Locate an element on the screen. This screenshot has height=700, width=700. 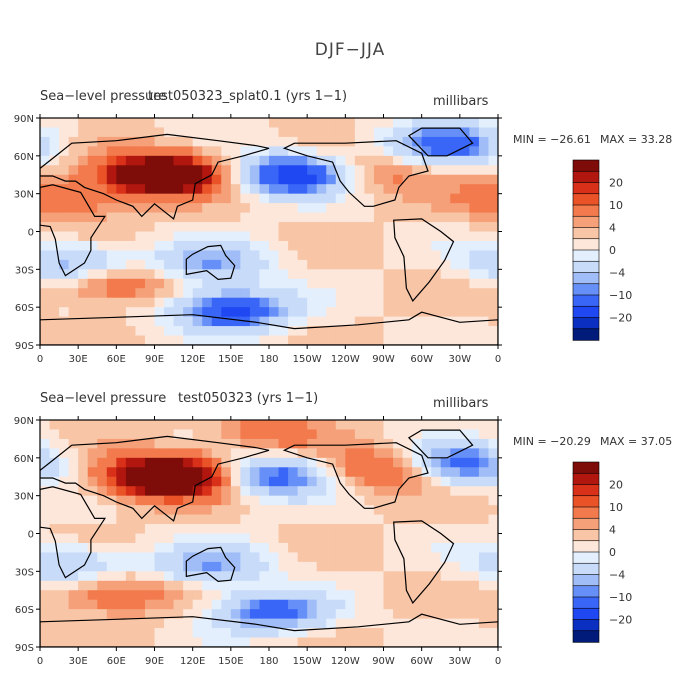
lat-label: 0 is located at coordinates (31, 233).